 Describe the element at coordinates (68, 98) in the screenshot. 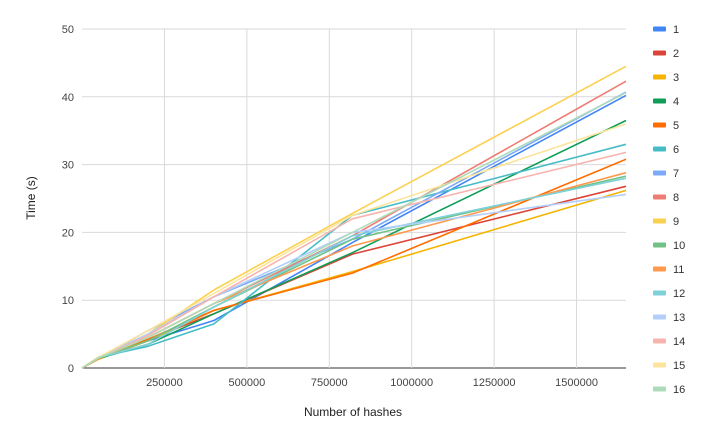

I see `y-tick-label: 40` at that location.